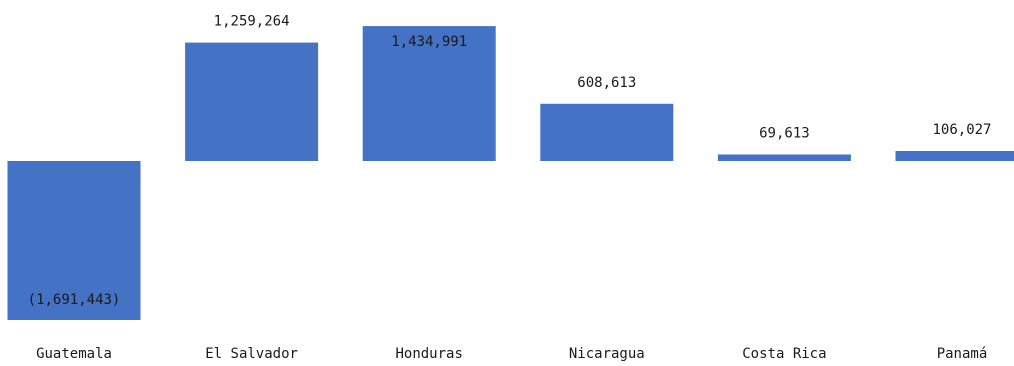 This screenshot has width=1014, height=366. Describe the element at coordinates (607, 354) in the screenshot. I see `category-label-nicaragua: Nicaragua` at that location.